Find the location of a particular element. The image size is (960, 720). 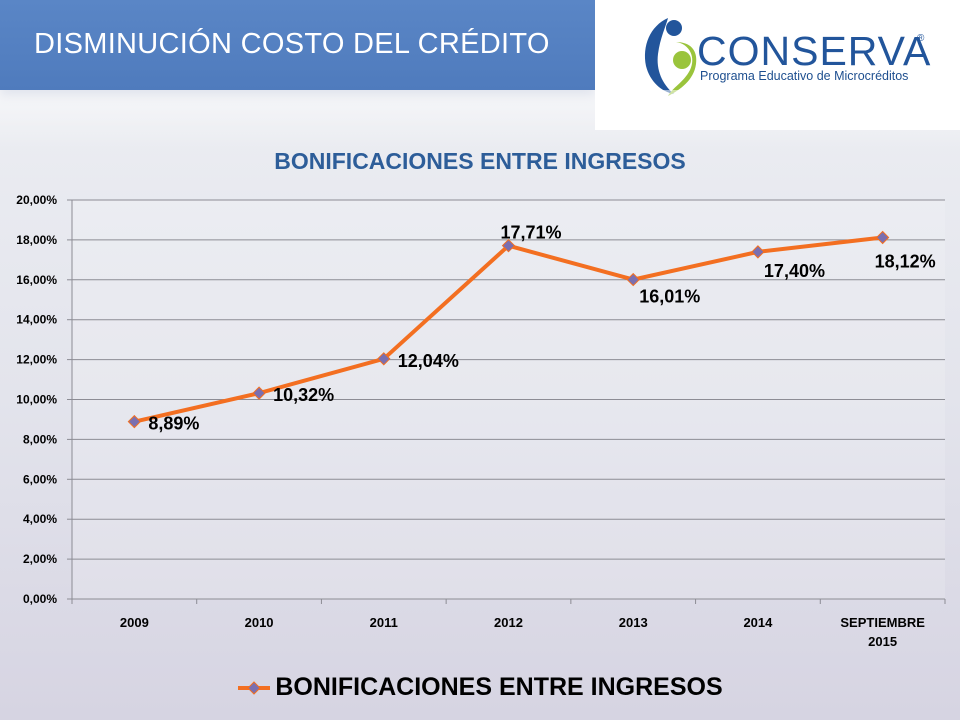

y-tick-label: 2,00% is located at coordinates (40, 559).